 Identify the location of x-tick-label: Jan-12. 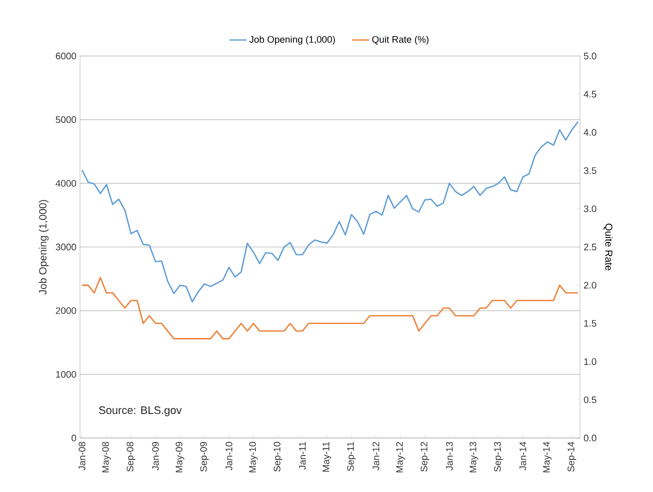
(376, 456).